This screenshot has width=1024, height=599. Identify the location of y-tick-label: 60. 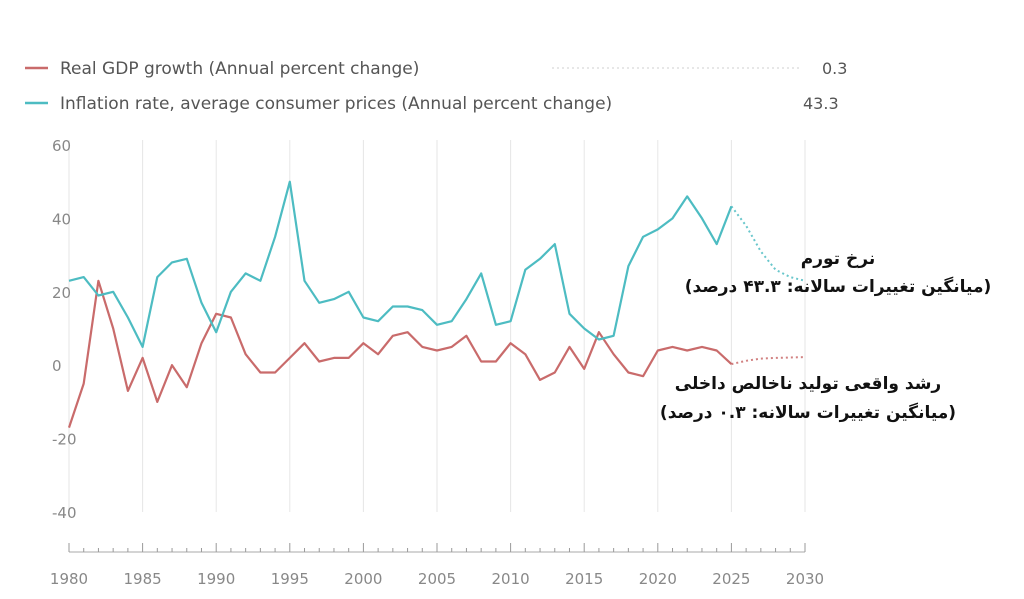
(61, 146).